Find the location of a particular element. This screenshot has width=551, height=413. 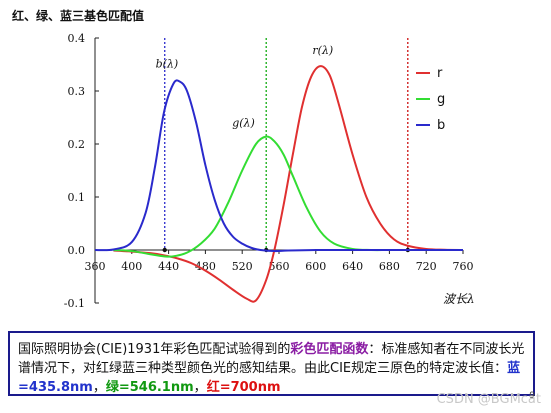

x-tick-label: 440 is located at coordinates (168, 266).